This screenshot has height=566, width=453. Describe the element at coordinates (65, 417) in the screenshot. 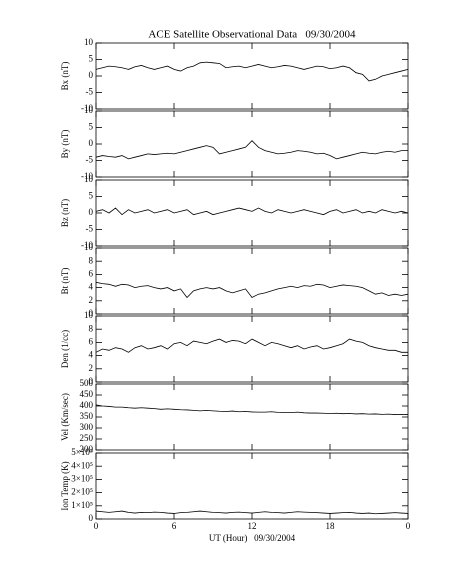

I see `y-axis-label: Vel (Km/sec)` at that location.